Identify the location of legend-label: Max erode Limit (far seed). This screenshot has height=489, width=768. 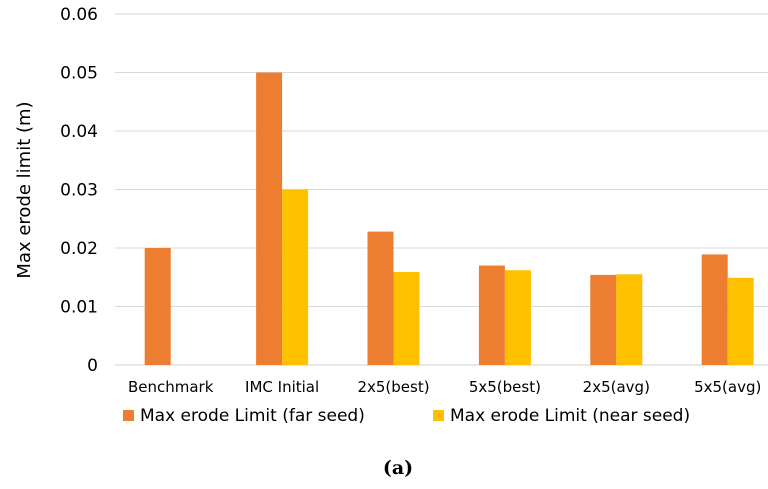
(252, 416).